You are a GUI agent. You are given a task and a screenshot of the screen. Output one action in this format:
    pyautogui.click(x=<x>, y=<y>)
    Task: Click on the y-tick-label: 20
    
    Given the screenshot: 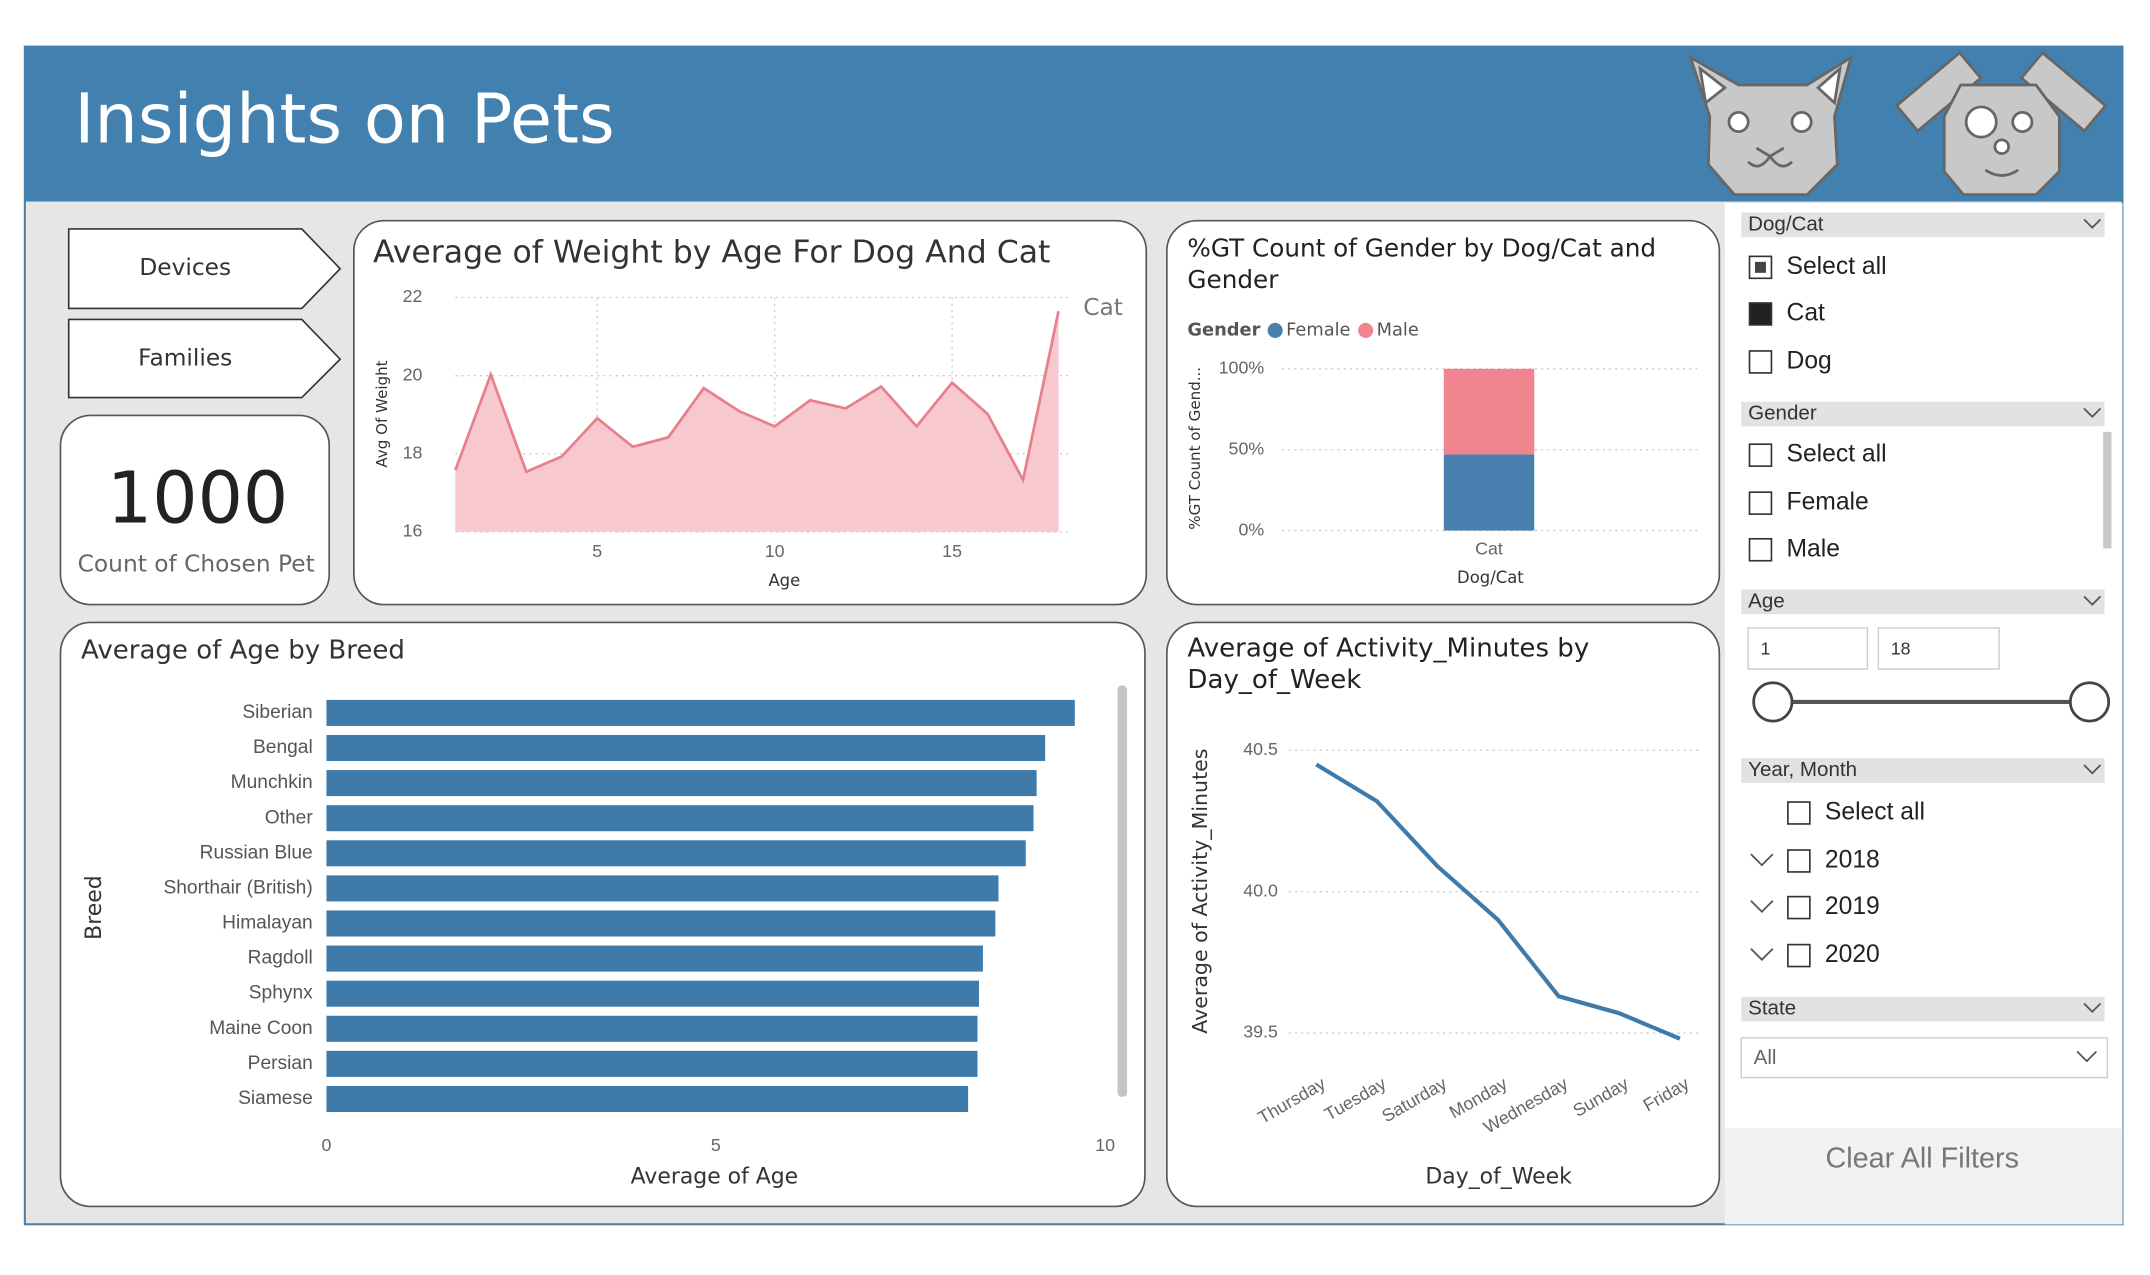 What is the action you would take?
    pyautogui.click(x=413, y=374)
    